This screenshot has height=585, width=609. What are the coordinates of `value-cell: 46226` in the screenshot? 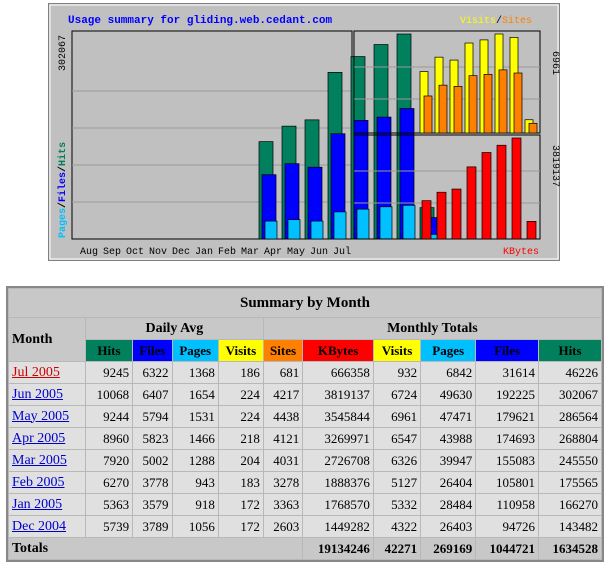 It's located at (570, 372).